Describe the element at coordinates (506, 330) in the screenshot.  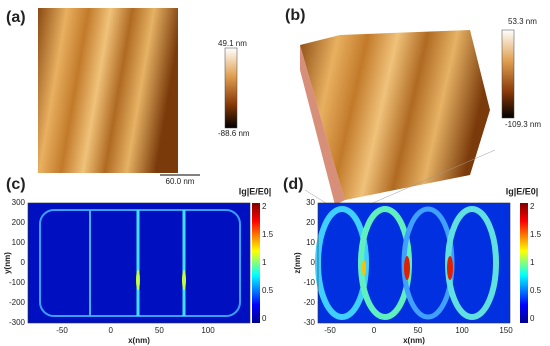
I see `x-tick-label: 150` at that location.